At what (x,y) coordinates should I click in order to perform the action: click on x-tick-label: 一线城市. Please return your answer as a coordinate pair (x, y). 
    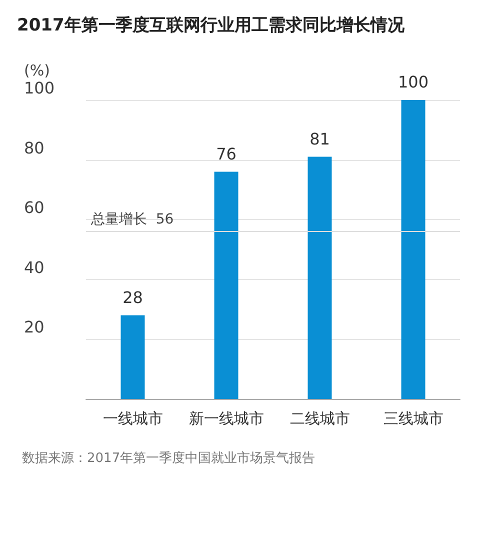
    Looking at the image, I should click on (132, 419).